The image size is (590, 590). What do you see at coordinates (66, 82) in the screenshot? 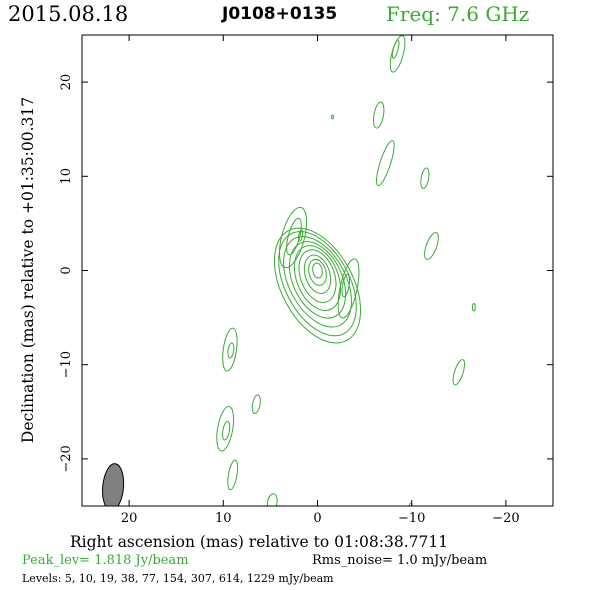
I see `y-tick-label: 20` at bounding box center [66, 82].